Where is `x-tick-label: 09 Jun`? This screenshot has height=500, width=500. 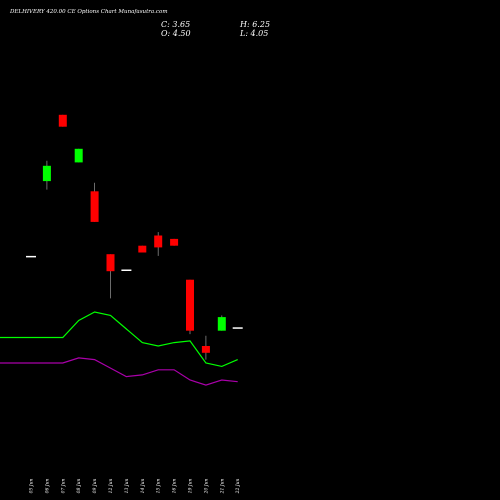 x-tick-label: 09 Jun is located at coordinates (95, 486).